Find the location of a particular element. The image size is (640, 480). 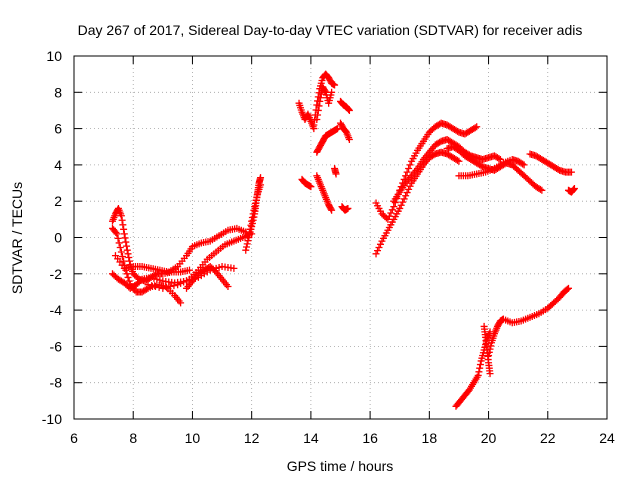

y-tick-label: 4 is located at coordinates (58, 165).